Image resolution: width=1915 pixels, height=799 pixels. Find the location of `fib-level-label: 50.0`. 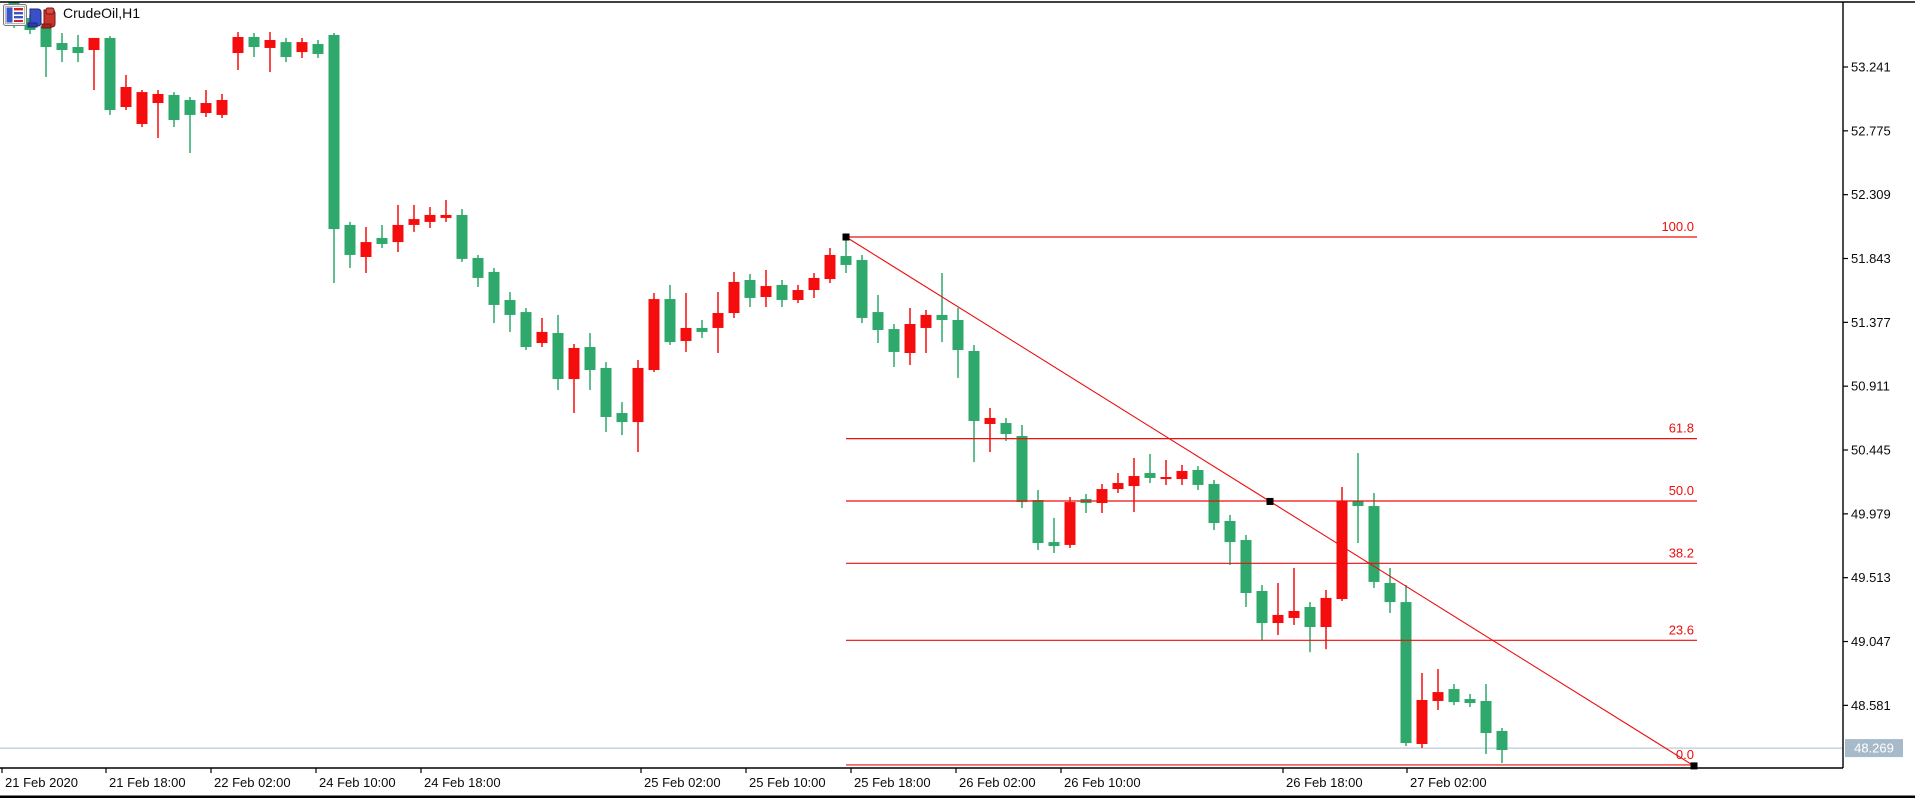

fib-level-label: 50.0 is located at coordinates (1681, 490).